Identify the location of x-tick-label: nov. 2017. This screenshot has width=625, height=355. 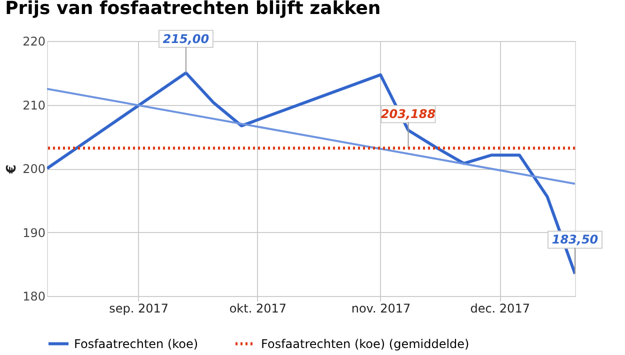
(381, 309).